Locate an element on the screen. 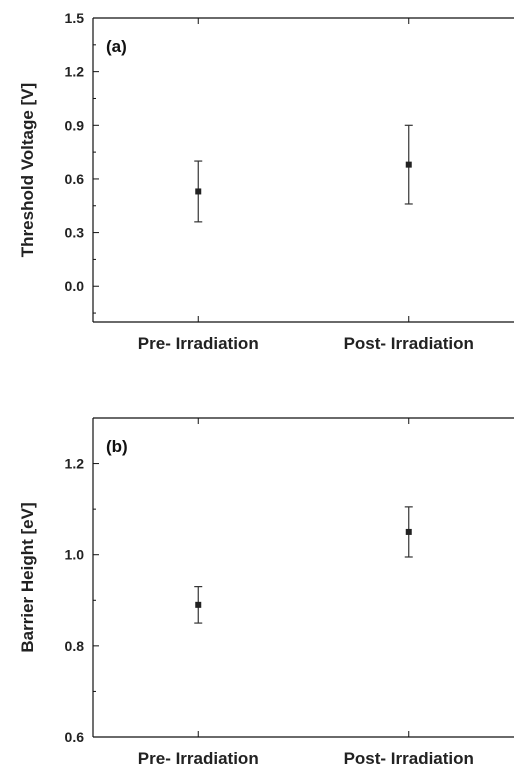  panel-label: (a) is located at coordinates (116, 46).